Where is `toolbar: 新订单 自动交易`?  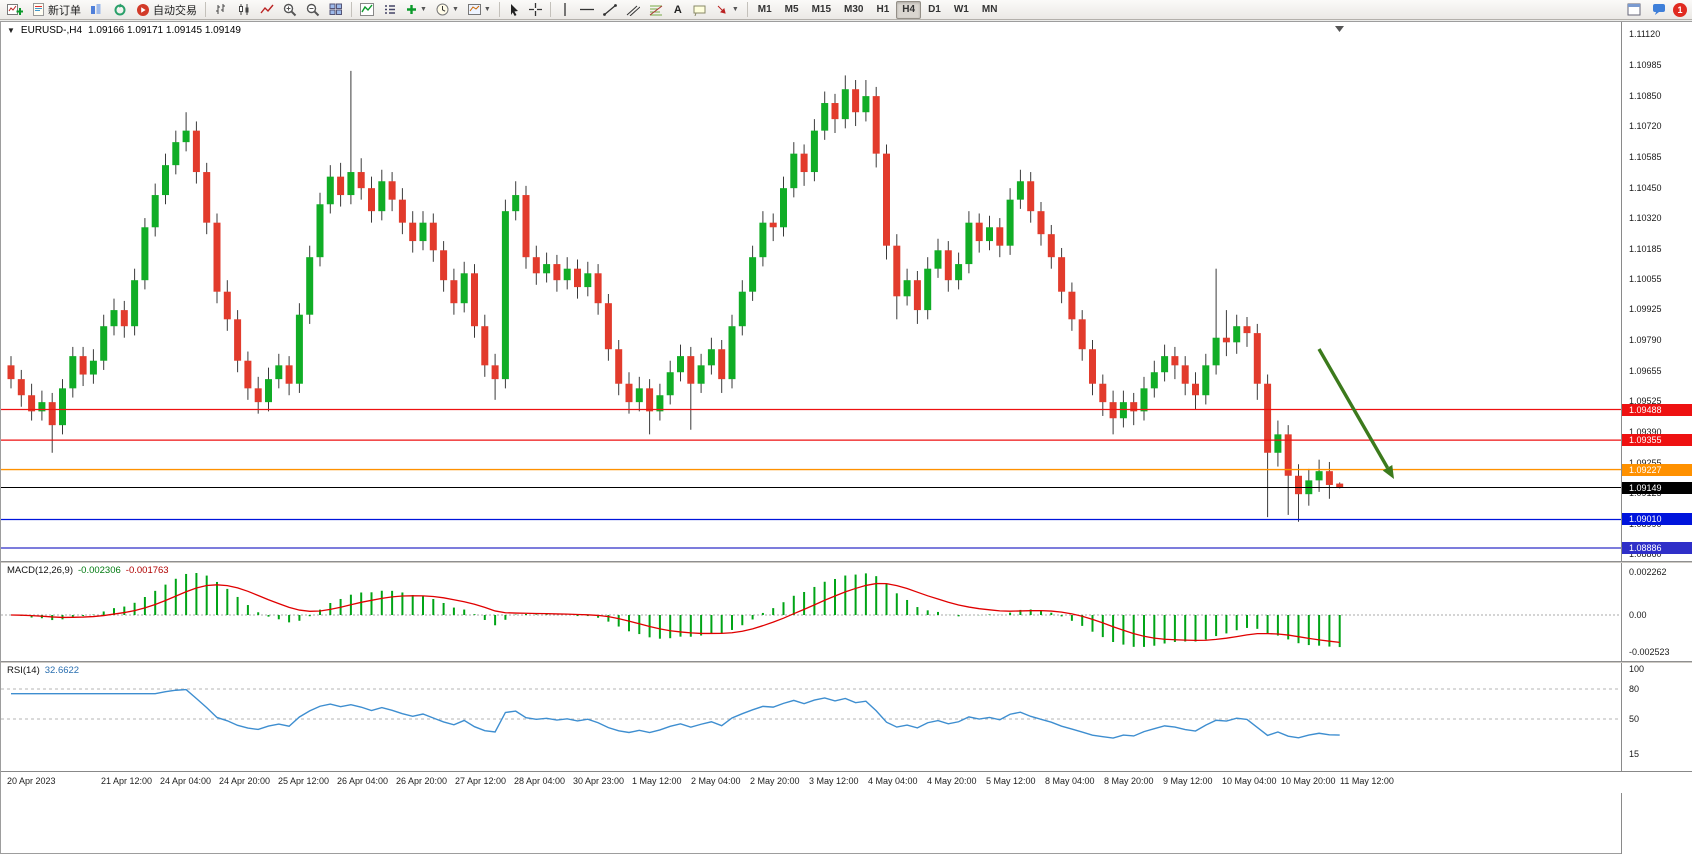
toolbar: 新订单 自动交易 is located at coordinates (846, 10).